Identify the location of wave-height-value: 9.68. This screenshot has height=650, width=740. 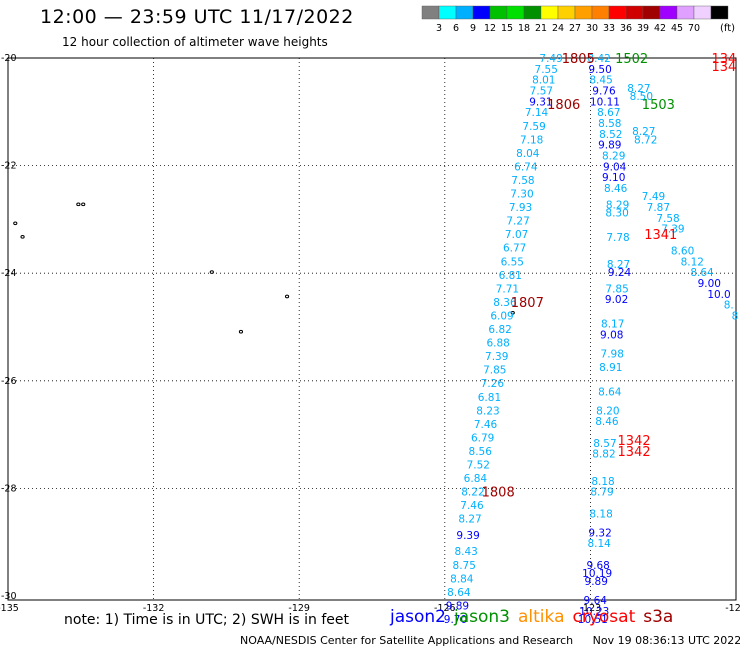
(597, 566).